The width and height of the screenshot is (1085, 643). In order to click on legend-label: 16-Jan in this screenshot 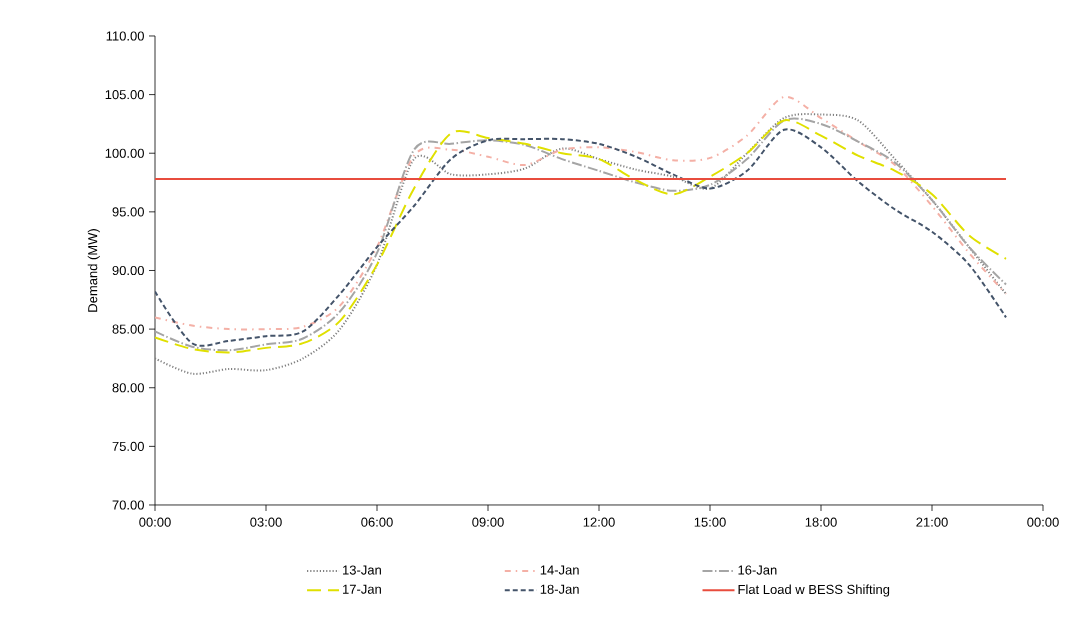, I will do `click(757, 570)`.